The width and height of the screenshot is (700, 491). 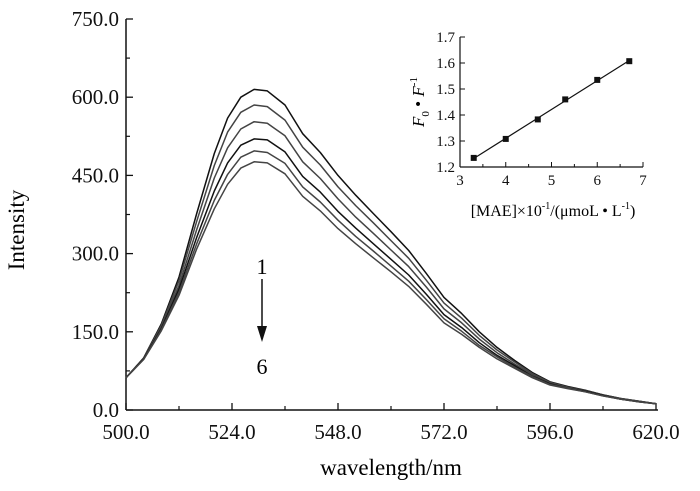 I want to click on inset-fit-line, so click(x=551, y=109).